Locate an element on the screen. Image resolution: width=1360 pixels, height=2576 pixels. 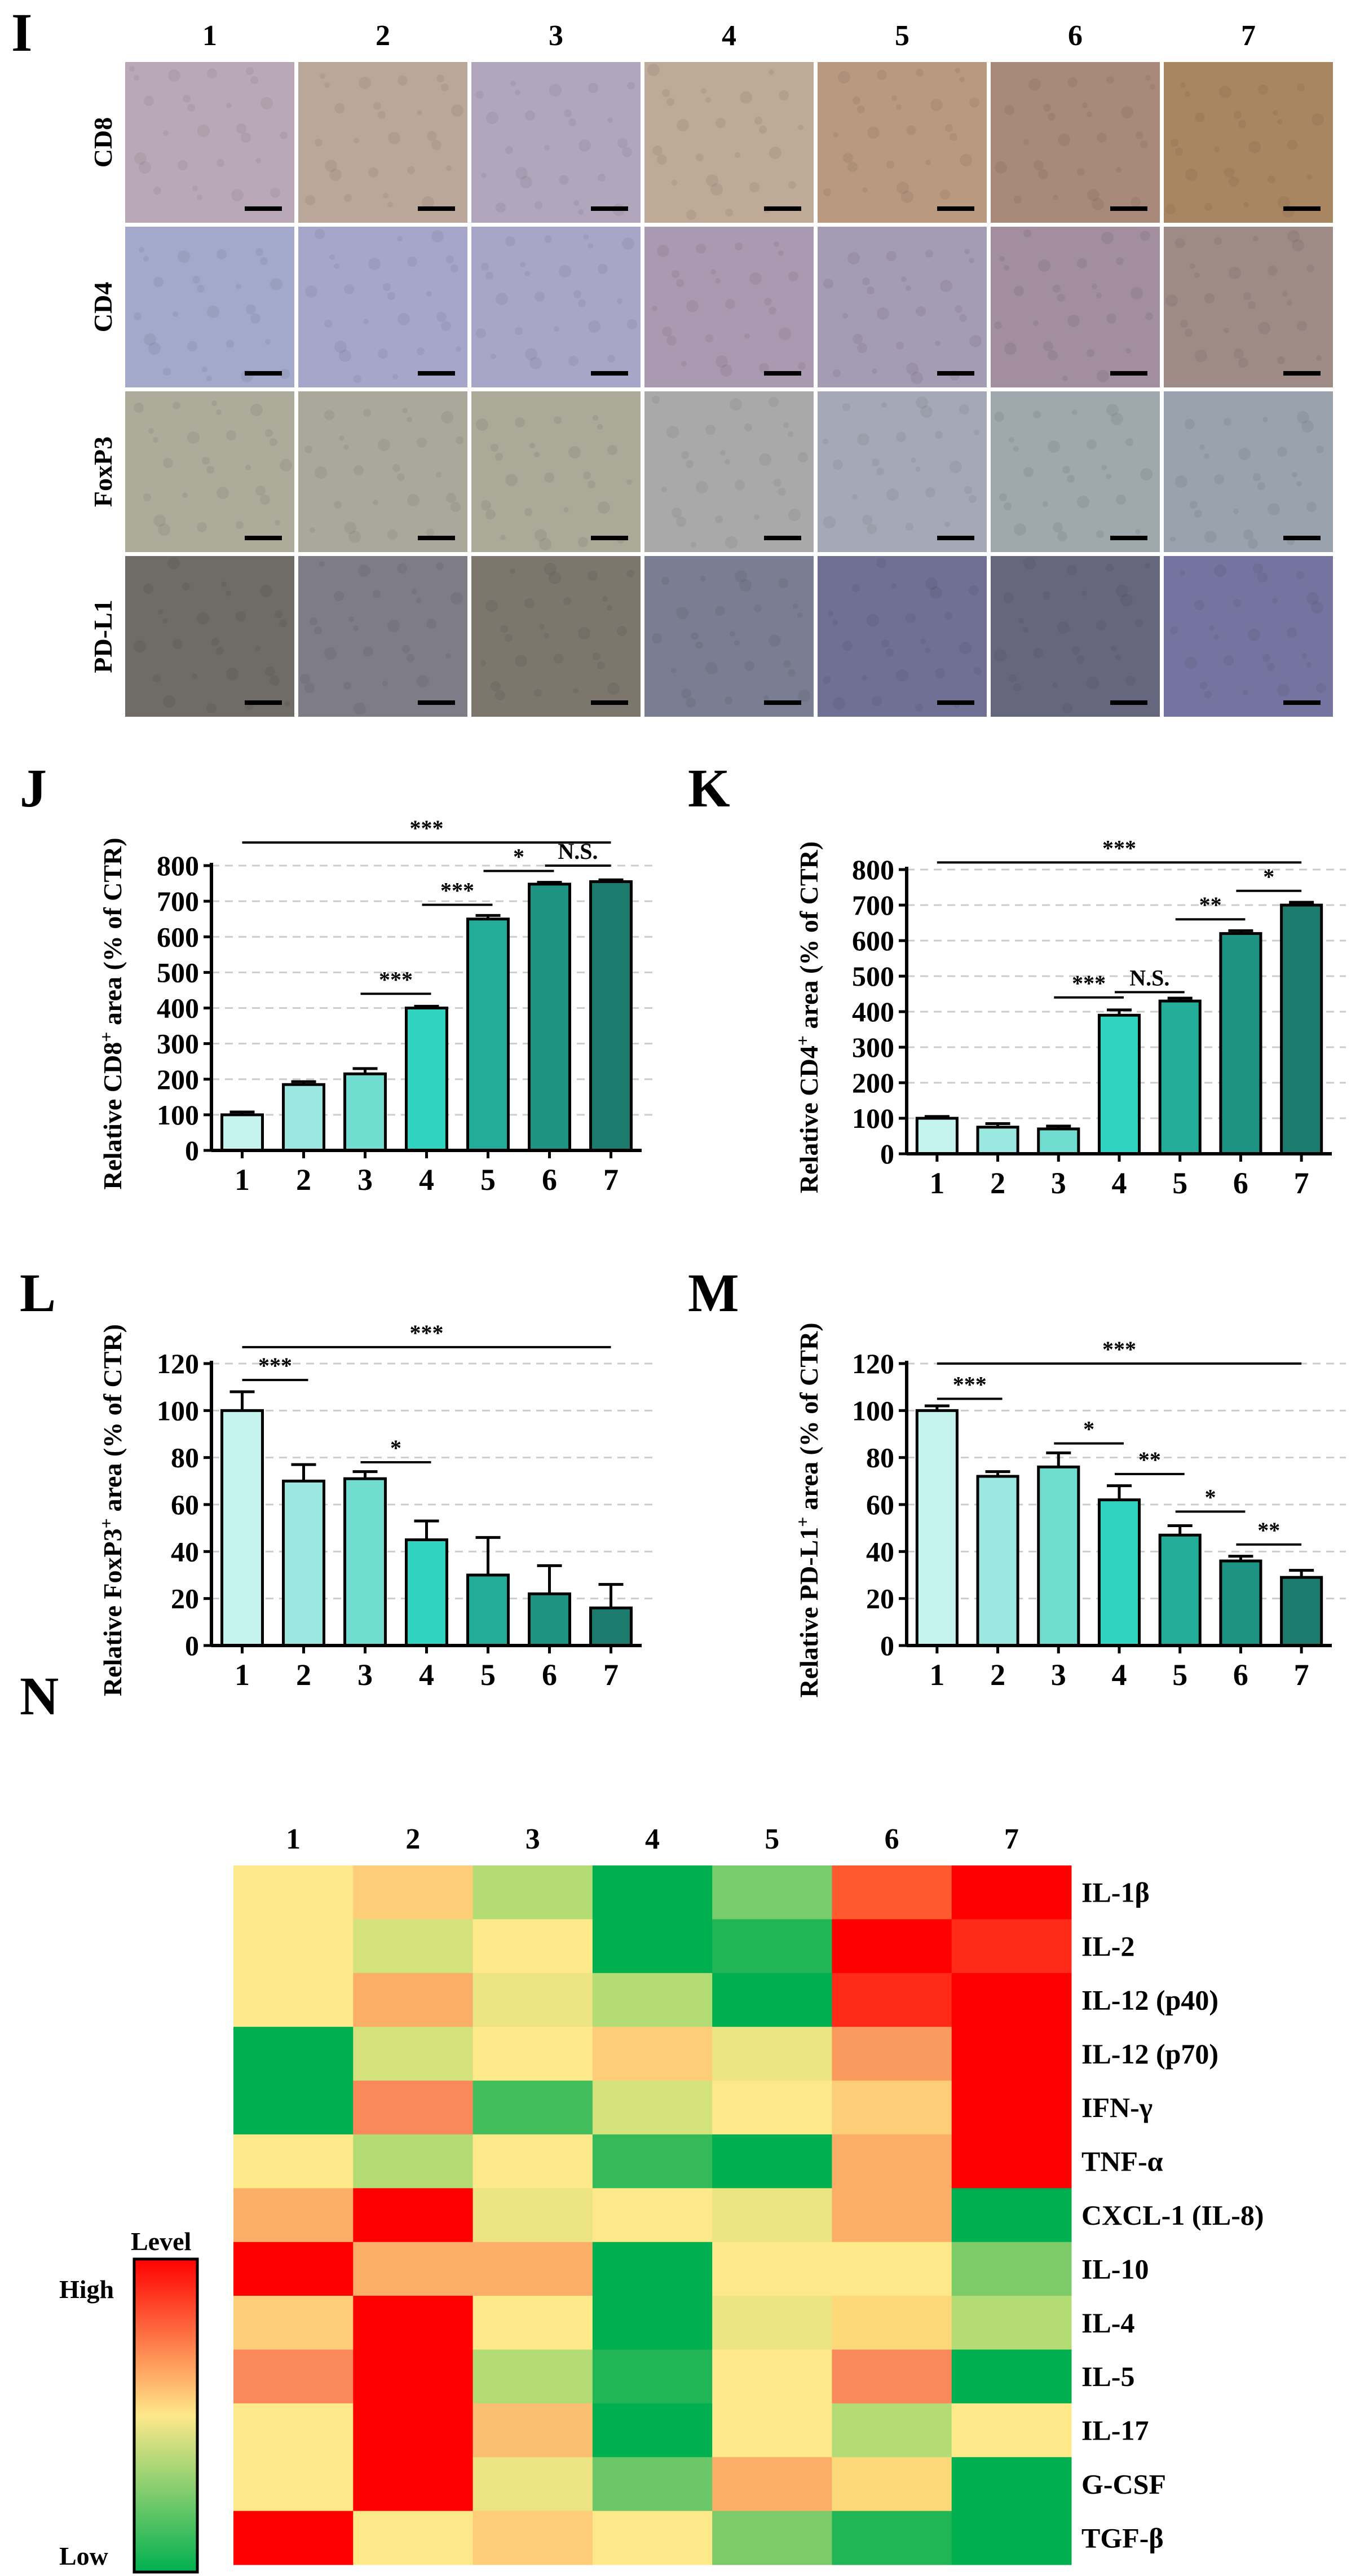
x-tick-label: 6 is located at coordinates (1240, 1675).